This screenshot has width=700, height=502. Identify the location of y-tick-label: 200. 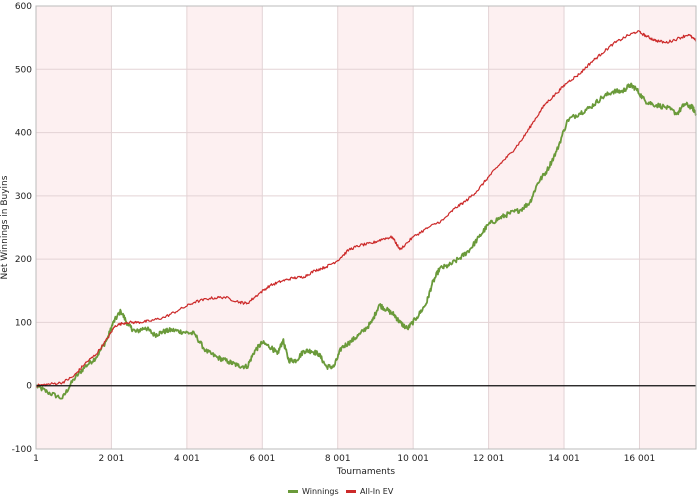
(23, 260).